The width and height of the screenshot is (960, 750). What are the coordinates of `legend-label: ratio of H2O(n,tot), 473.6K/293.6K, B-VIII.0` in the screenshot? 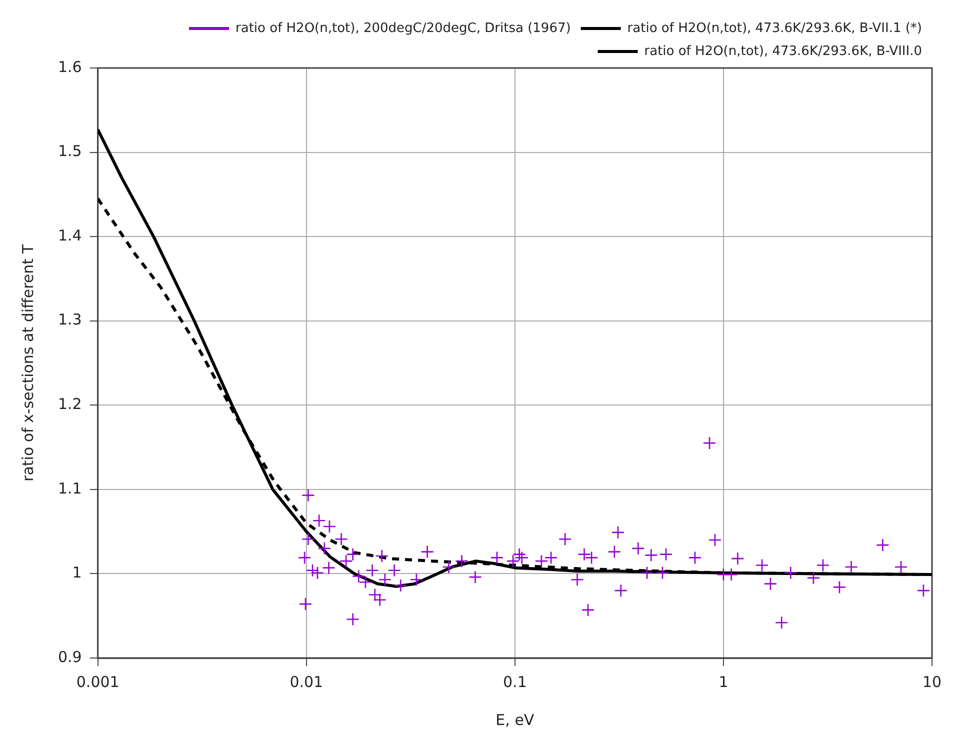 It's located at (783, 51).